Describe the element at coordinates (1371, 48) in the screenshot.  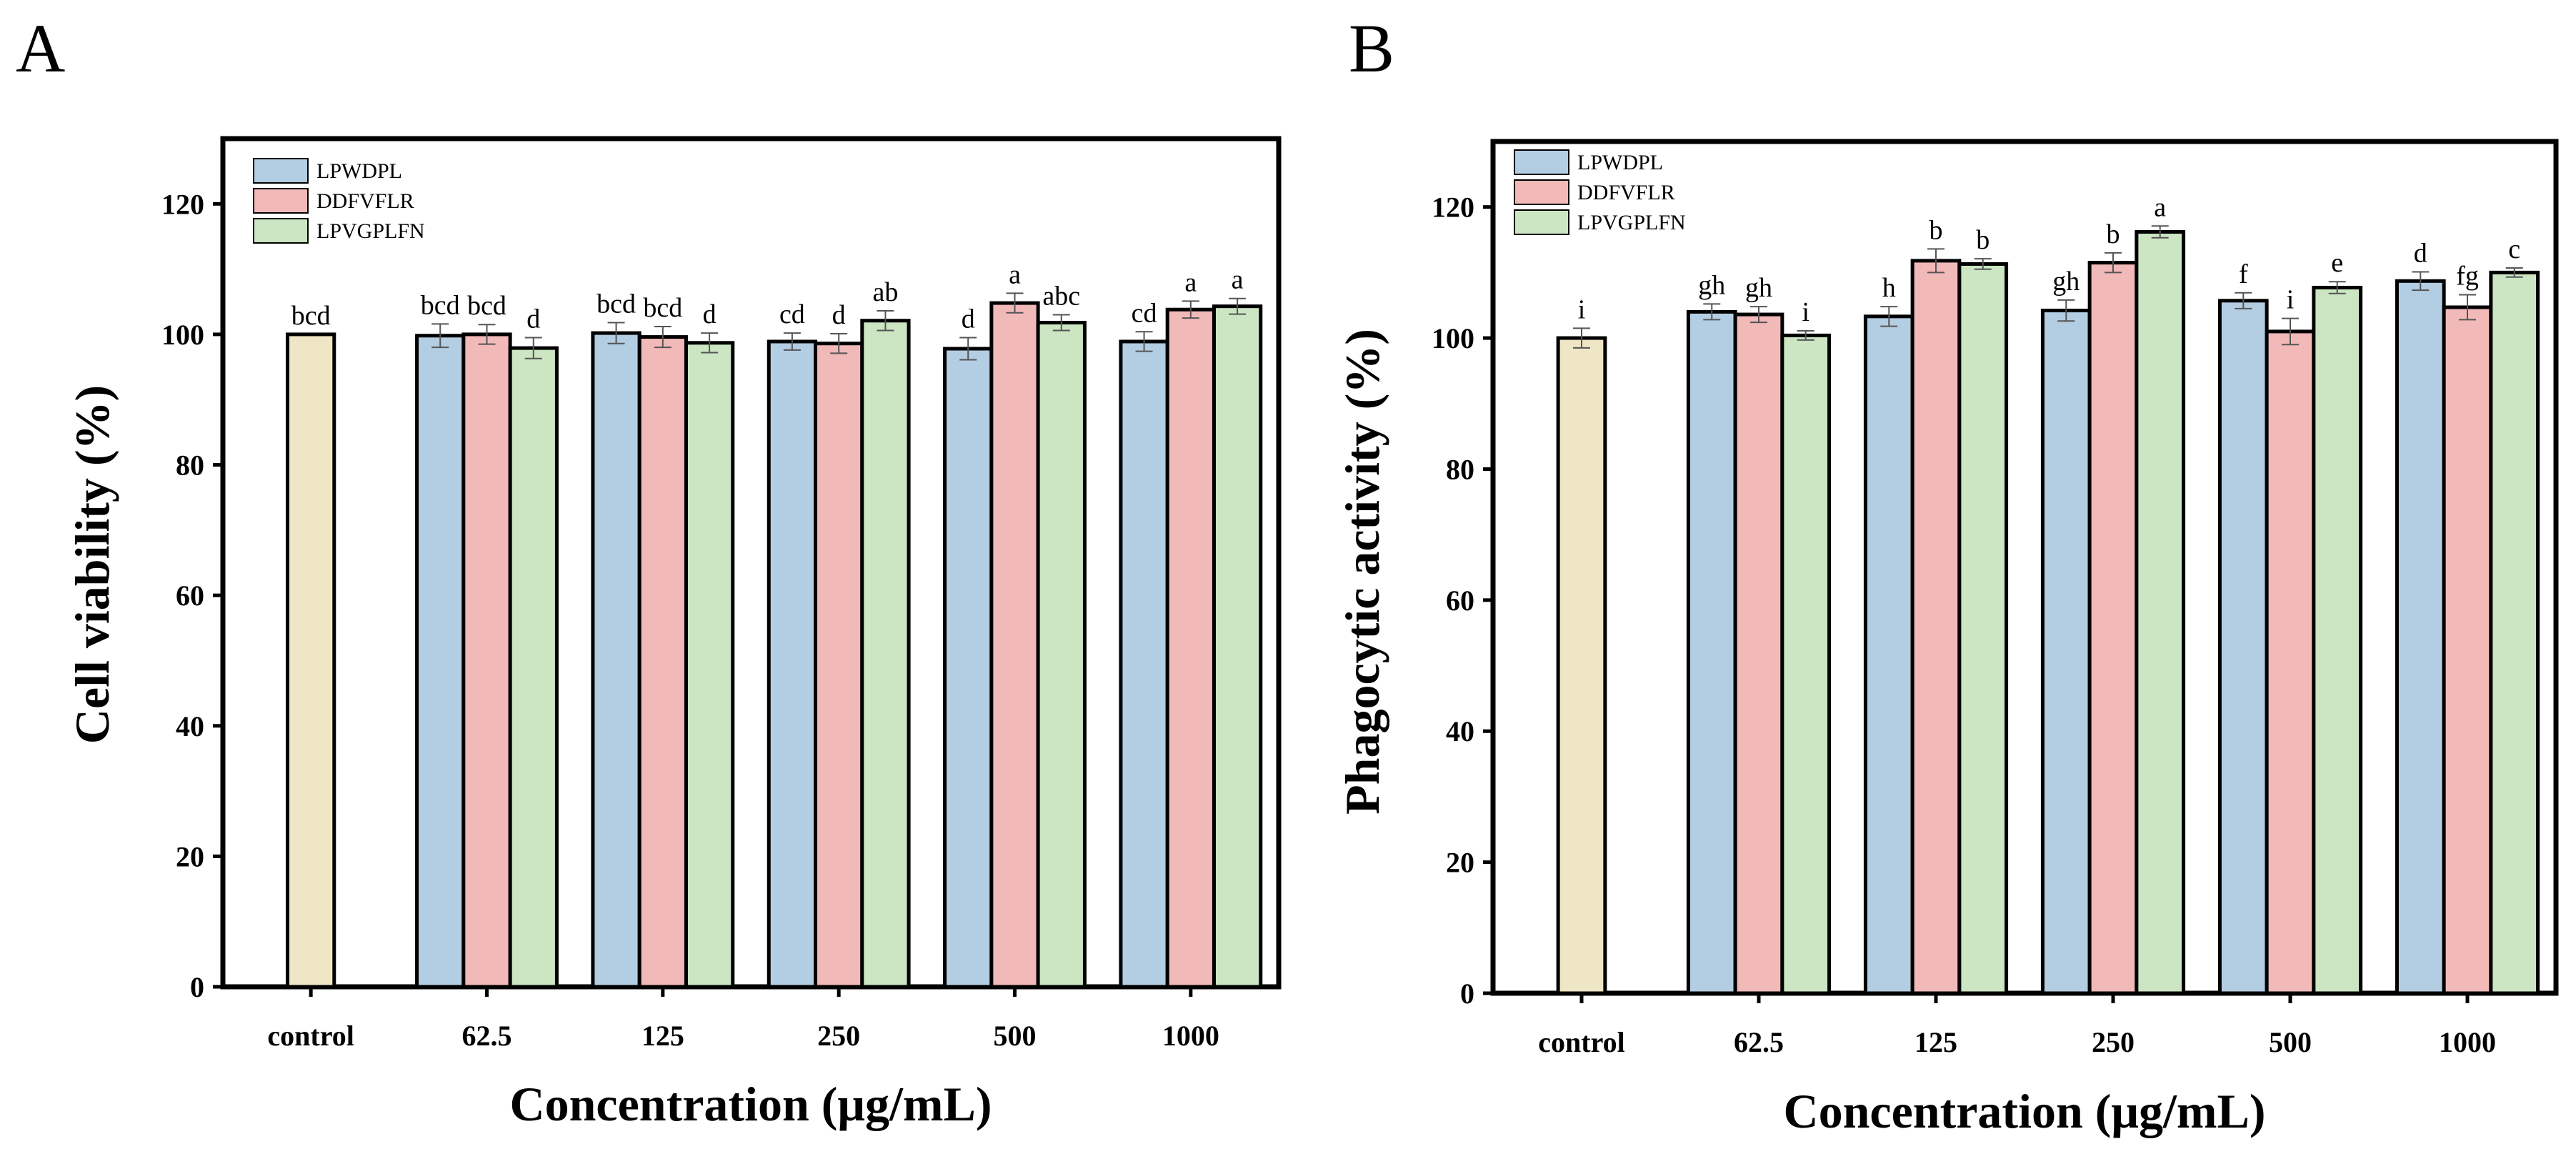
I see `panel-label-b: B` at that location.